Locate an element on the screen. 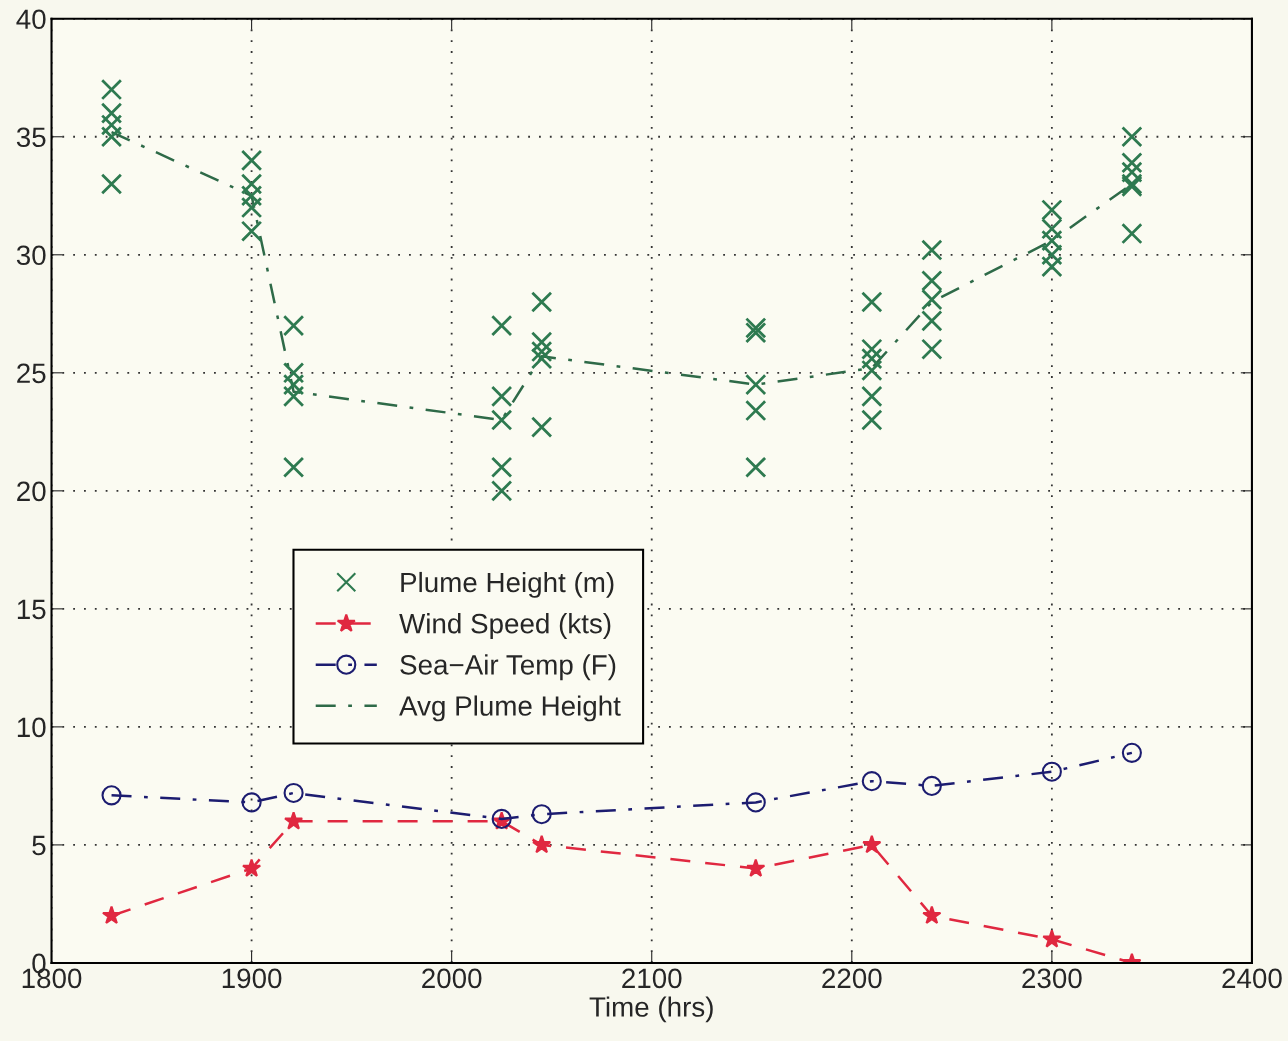 This screenshot has width=1288, height=1041. x-tick-label: 2300 is located at coordinates (1052, 978).